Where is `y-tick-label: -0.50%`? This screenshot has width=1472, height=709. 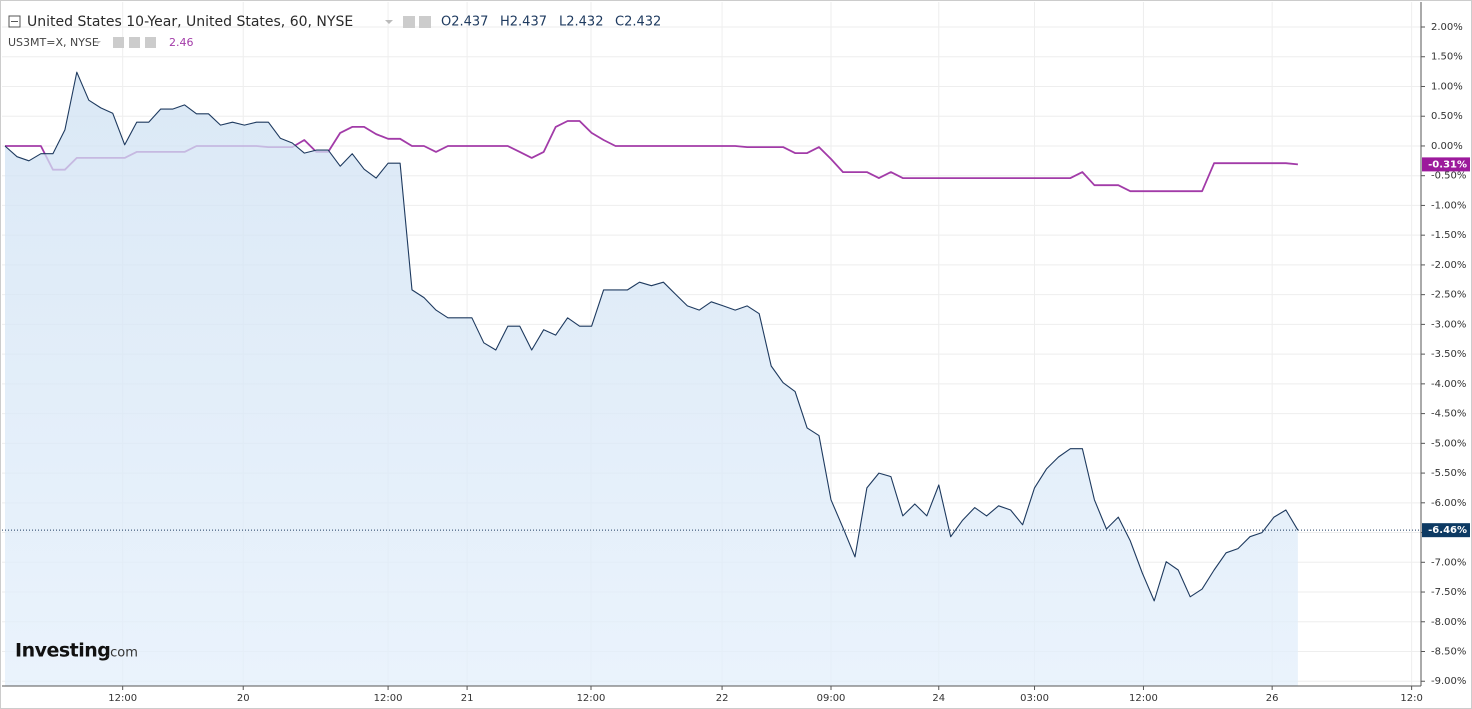
y-tick-label: -0.50% is located at coordinates (1448, 176).